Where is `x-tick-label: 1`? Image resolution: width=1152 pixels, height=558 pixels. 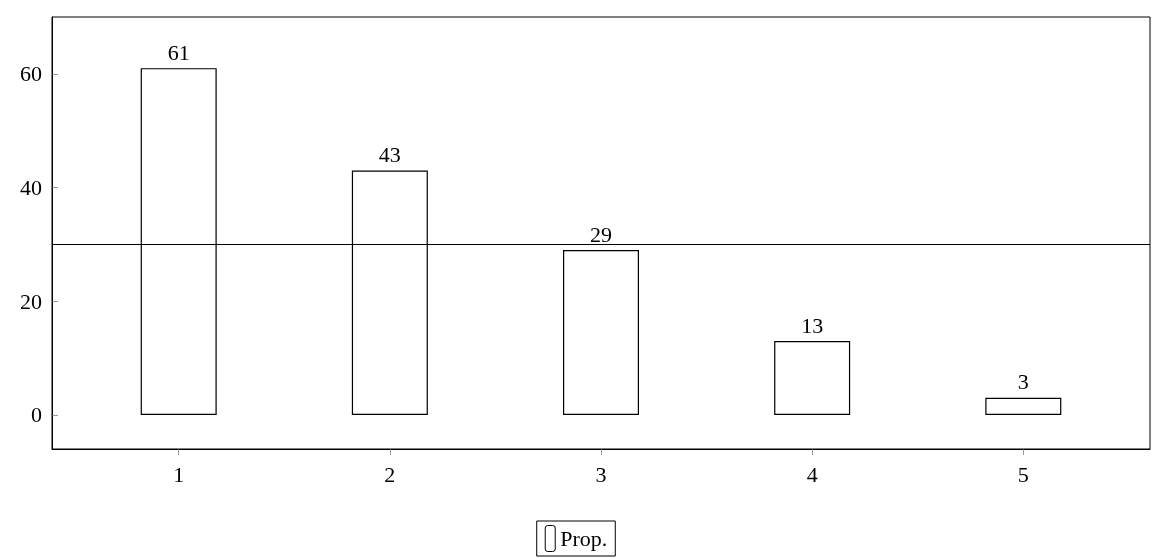
x-tick-label: 1 is located at coordinates (179, 474).